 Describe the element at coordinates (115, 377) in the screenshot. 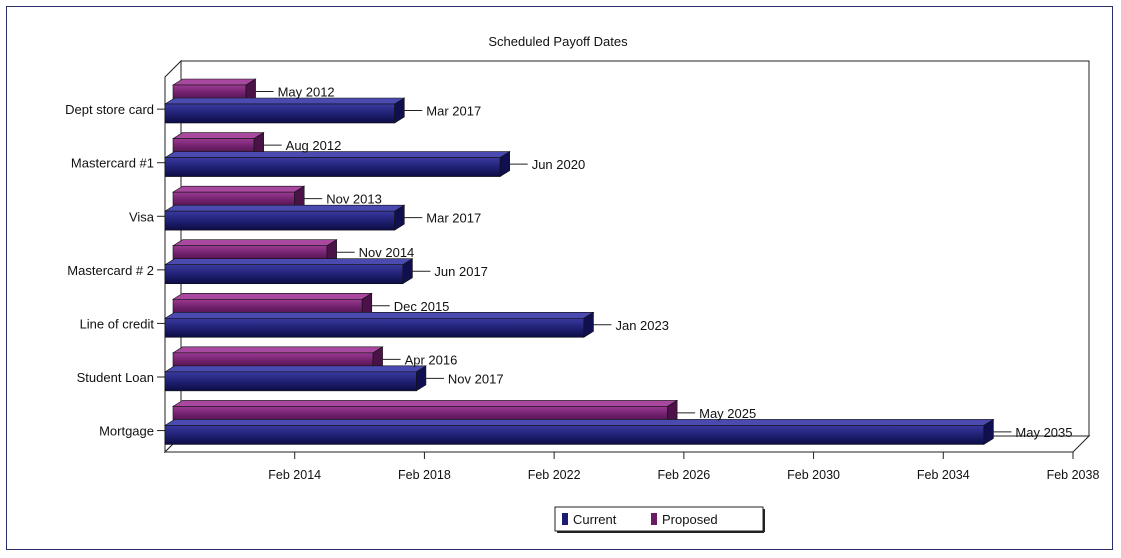

I see `category-label: Student Loan` at that location.